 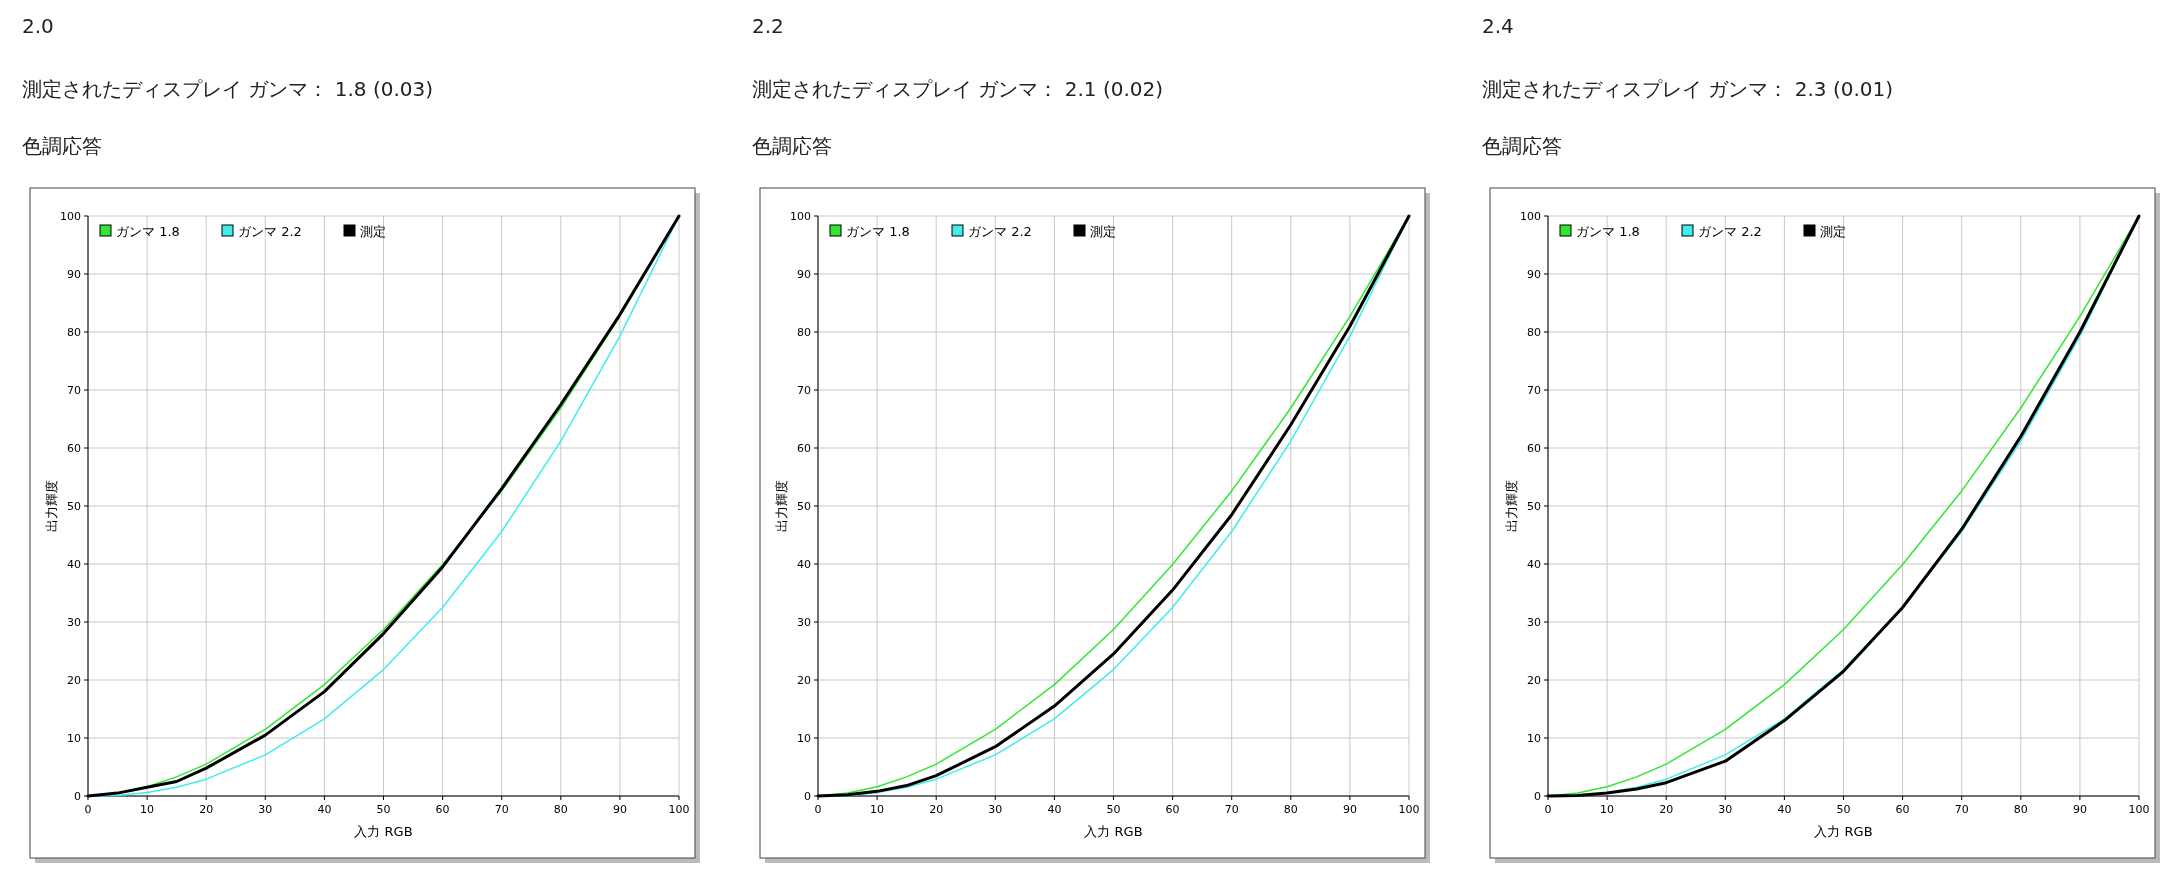 I want to click on chart-subtitle: 測定されたディスプレイ ガンマ： 1.8 (0.03), so click(x=228, y=89).